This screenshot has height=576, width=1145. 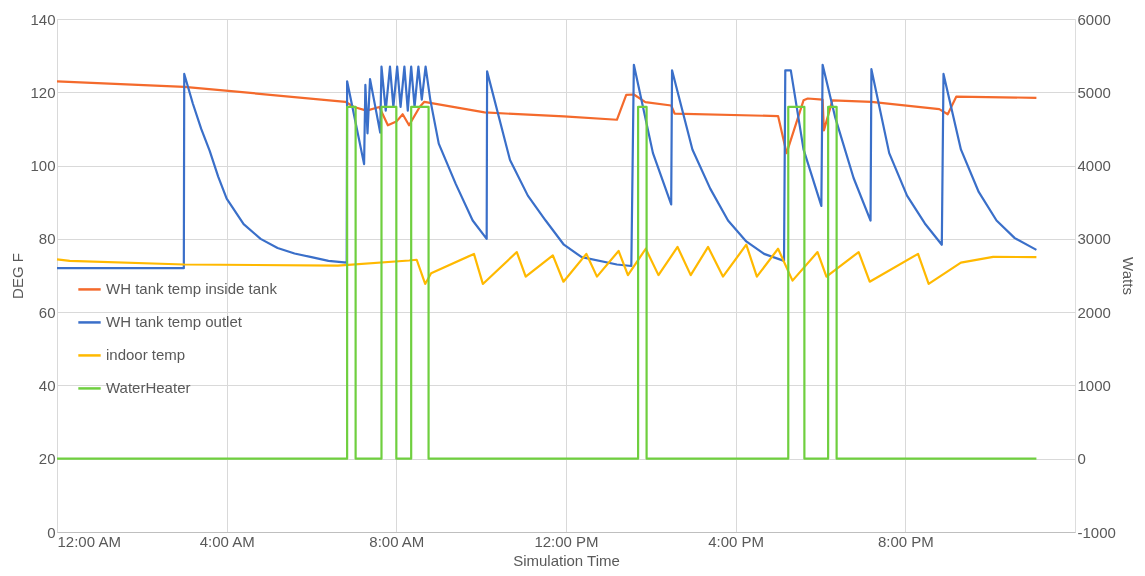 What do you see at coordinates (148, 388) in the screenshot?
I see `legend-label: WaterHeater` at bounding box center [148, 388].